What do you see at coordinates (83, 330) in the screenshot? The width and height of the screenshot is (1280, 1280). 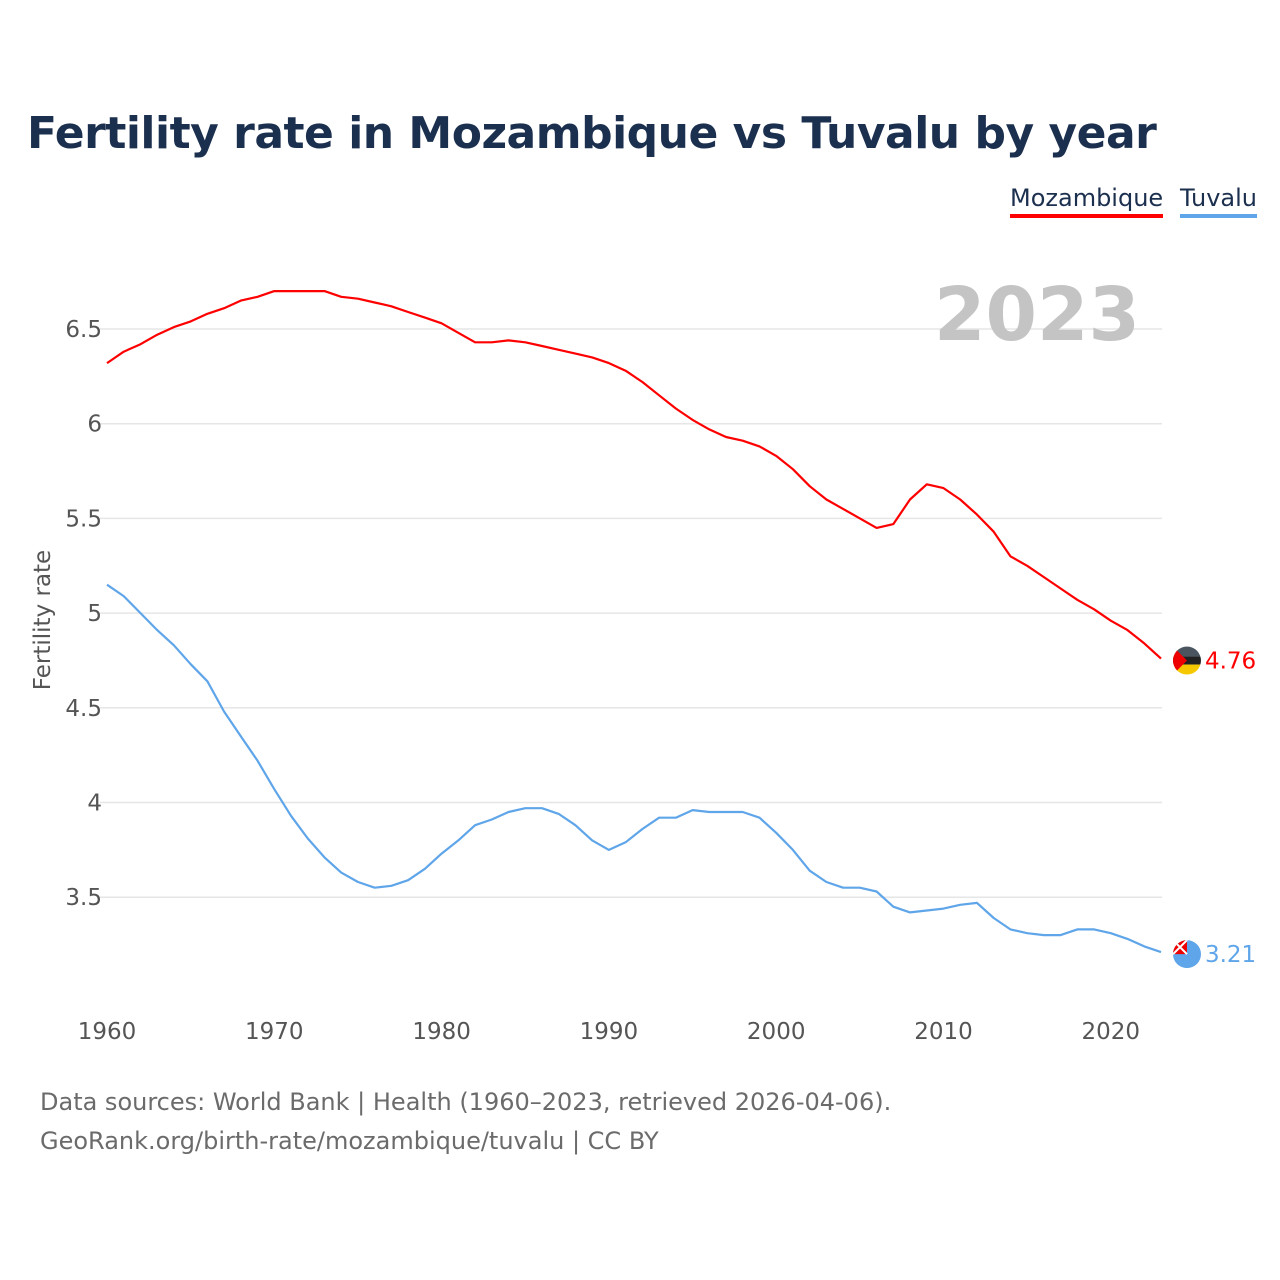 I see `y-tick-label: 6.5` at bounding box center [83, 330].